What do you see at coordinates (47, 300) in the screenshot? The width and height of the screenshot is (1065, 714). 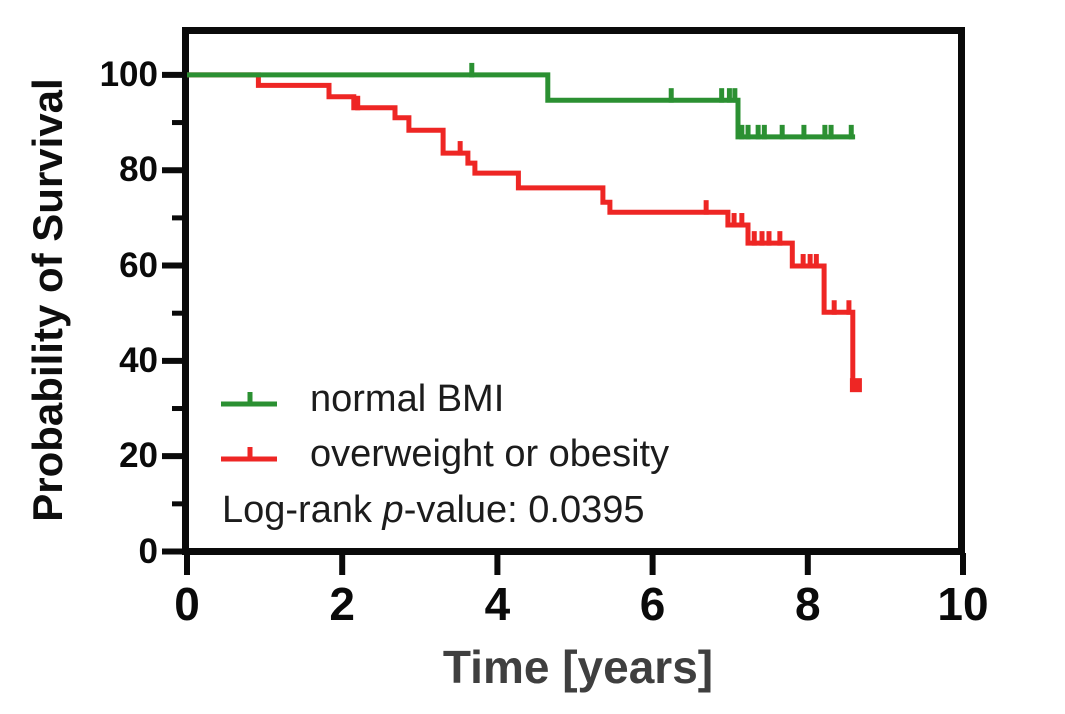 I see `y-axis-title: Probability of Survival` at bounding box center [47, 300].